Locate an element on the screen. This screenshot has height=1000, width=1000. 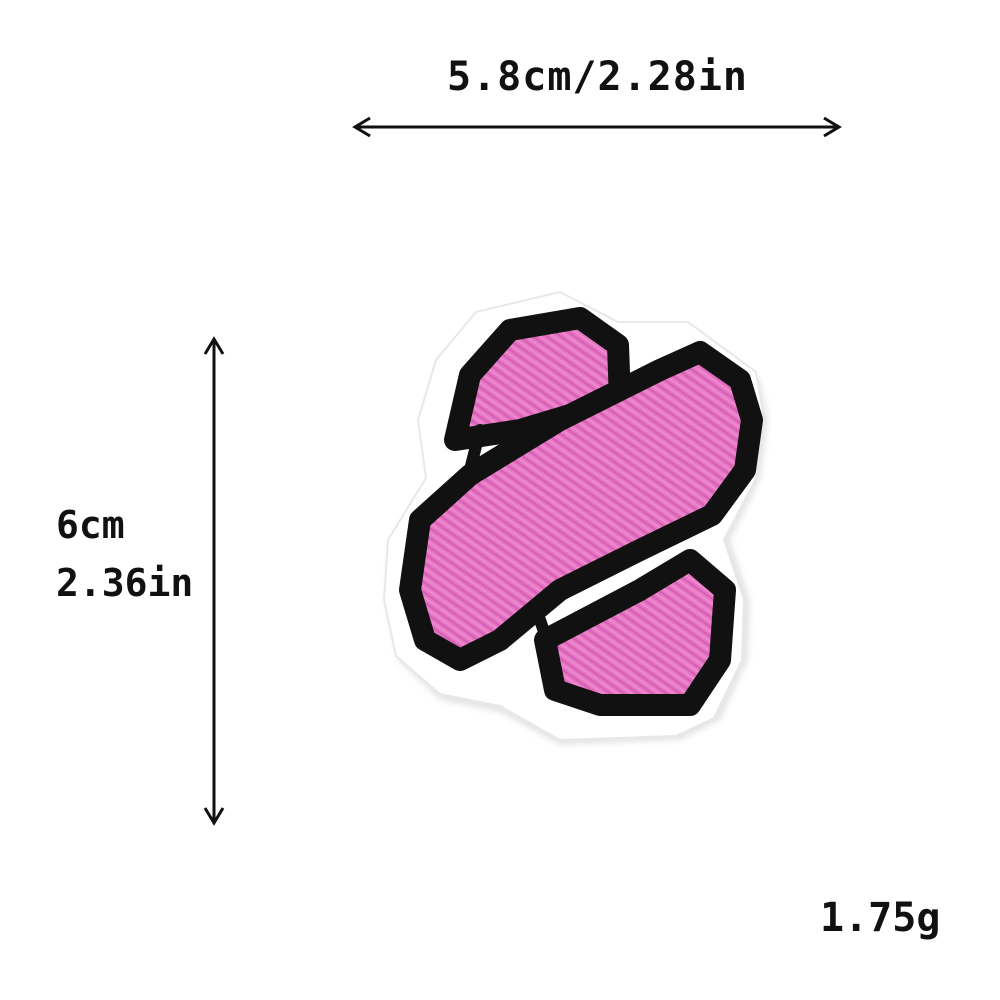
height-arrow is located at coordinates (214, 581).